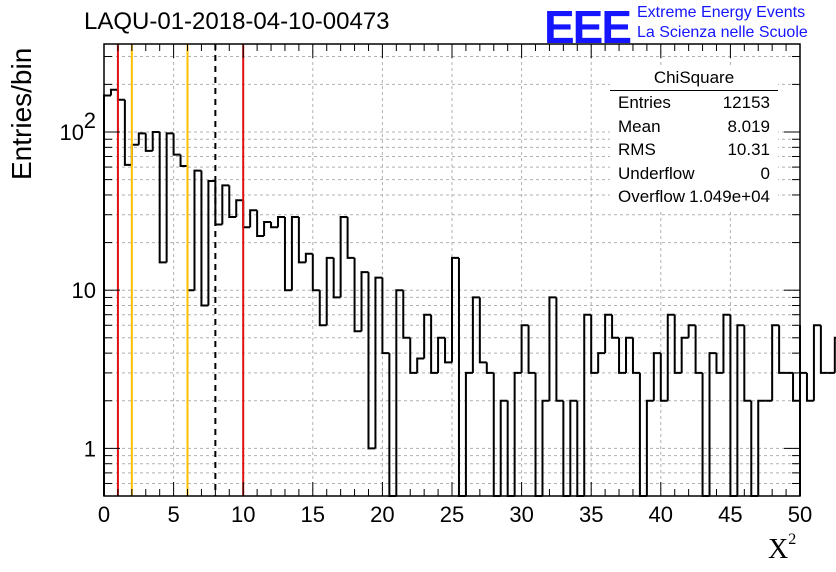 The image size is (836, 572). Describe the element at coordinates (748, 126) in the screenshot. I see `stats-value: 8.019` at that location.